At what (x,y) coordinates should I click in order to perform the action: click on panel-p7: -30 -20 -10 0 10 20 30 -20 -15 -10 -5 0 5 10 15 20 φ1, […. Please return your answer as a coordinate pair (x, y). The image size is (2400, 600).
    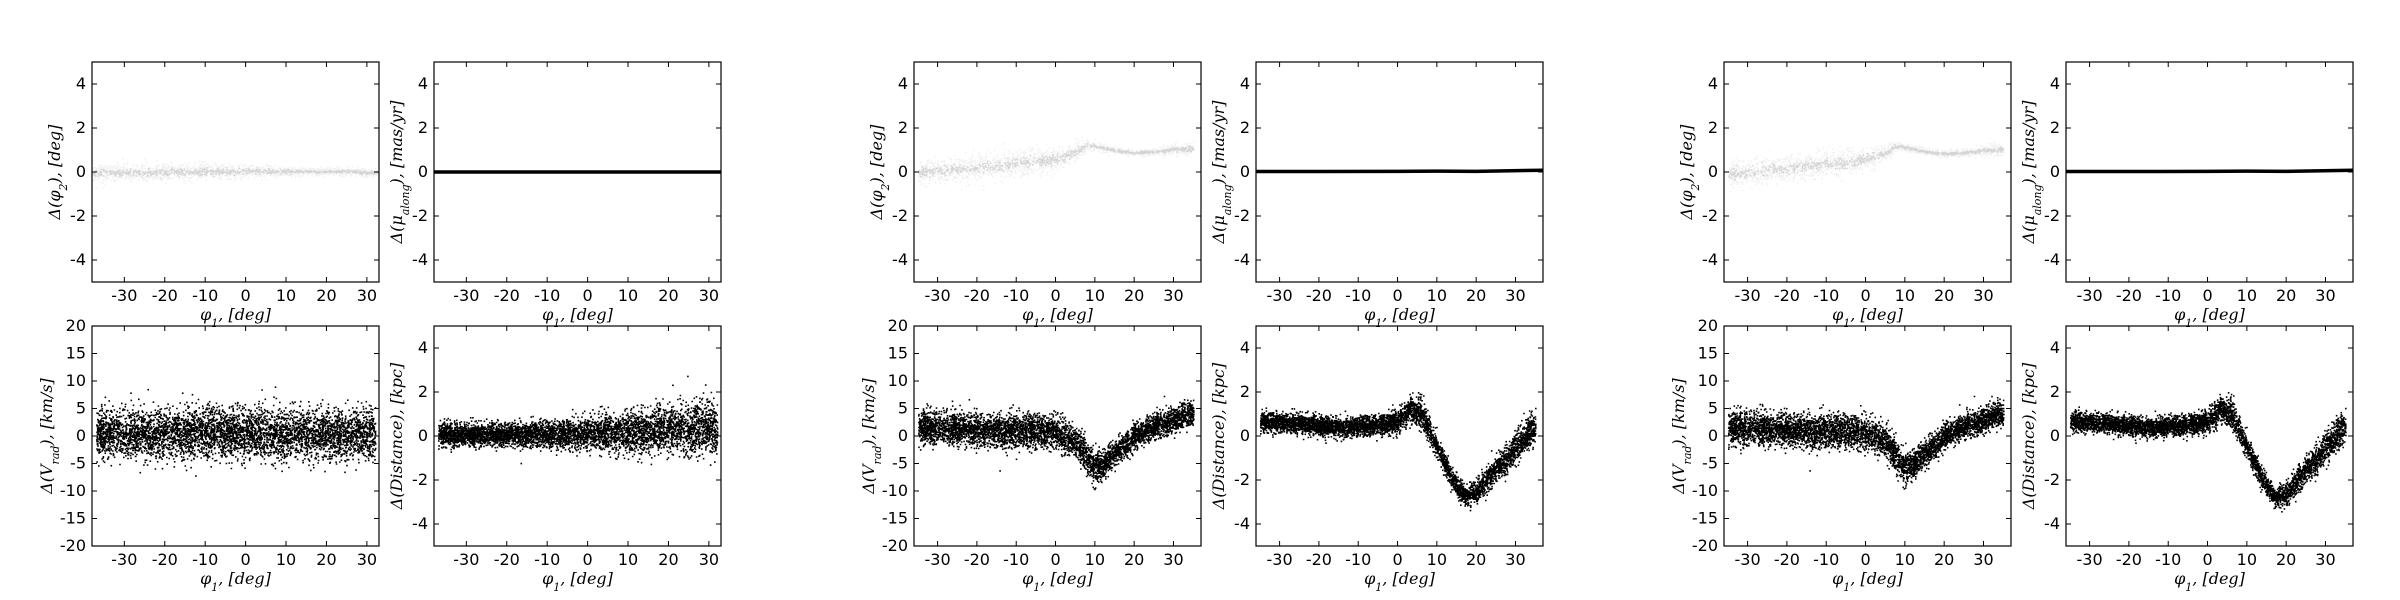
    Looking at the image, I should click on (1030, 455).